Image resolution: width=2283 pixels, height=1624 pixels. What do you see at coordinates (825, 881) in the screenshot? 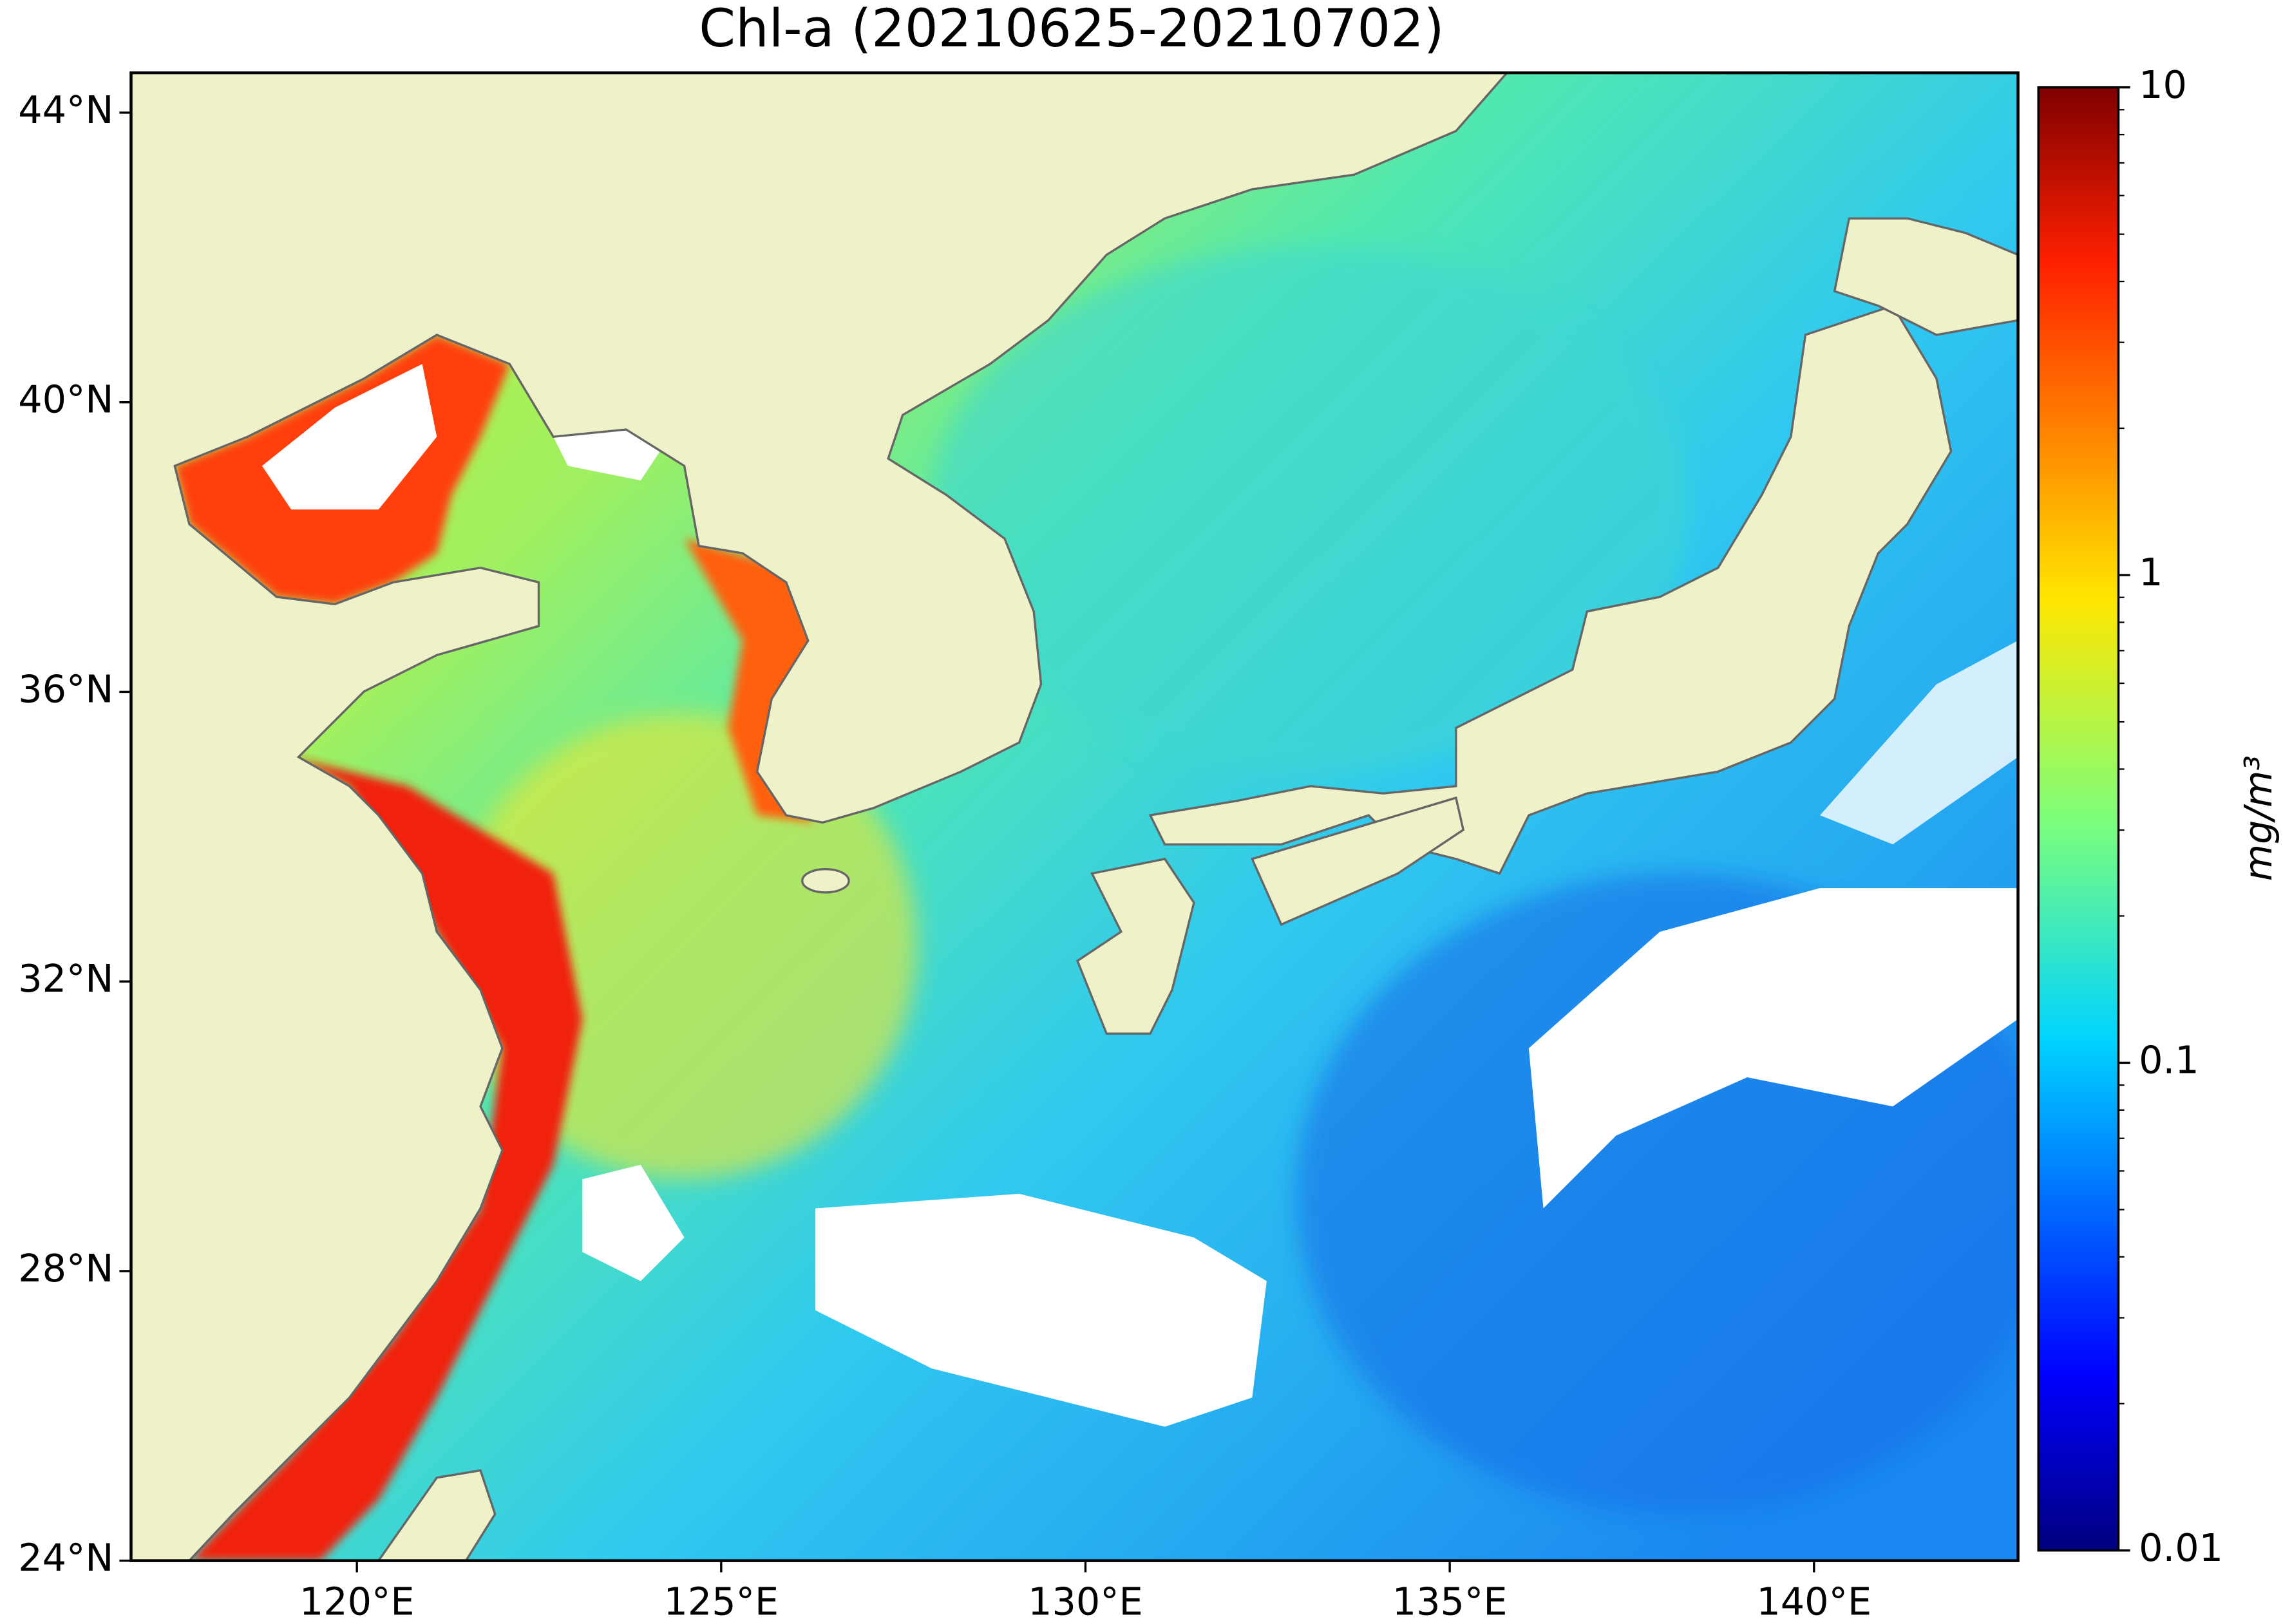
I see `jeju` at bounding box center [825, 881].